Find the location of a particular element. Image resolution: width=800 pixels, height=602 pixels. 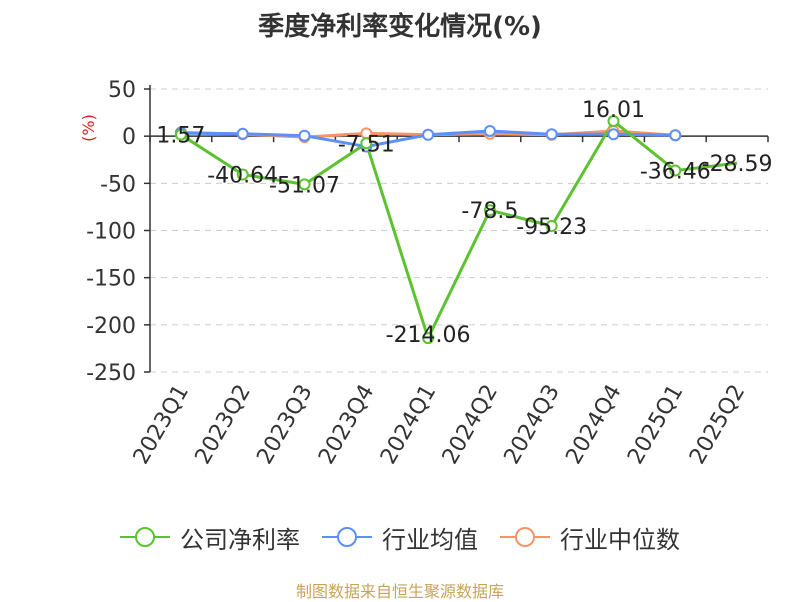

legend-swatch-industry-mean is located at coordinates (347, 537).